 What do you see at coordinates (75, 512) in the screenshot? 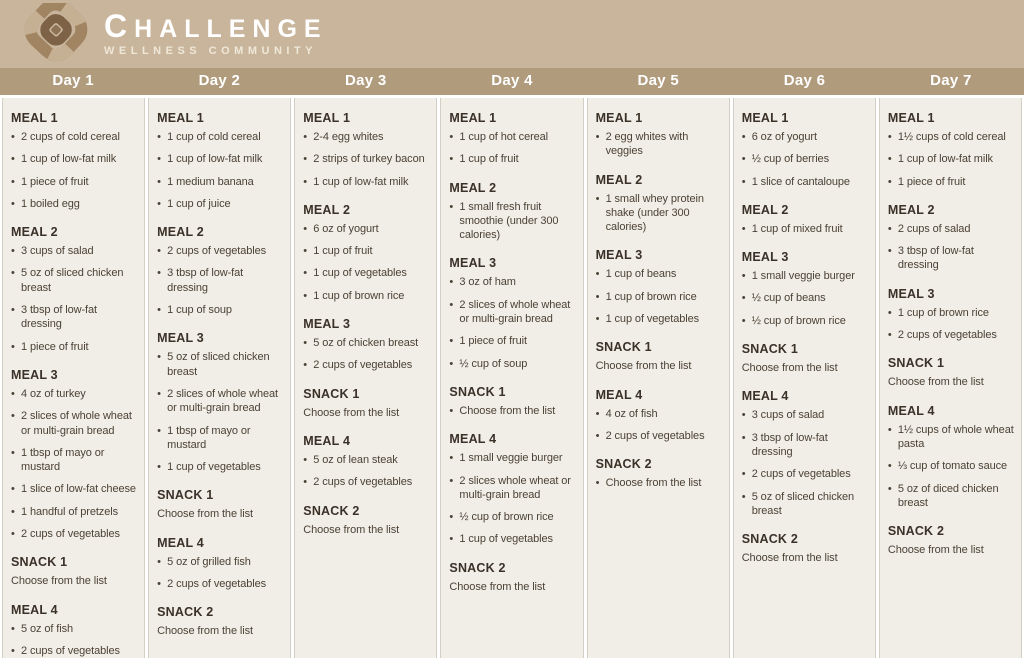
I see `meal-item: 1 handful of pretzels` at bounding box center [75, 512].